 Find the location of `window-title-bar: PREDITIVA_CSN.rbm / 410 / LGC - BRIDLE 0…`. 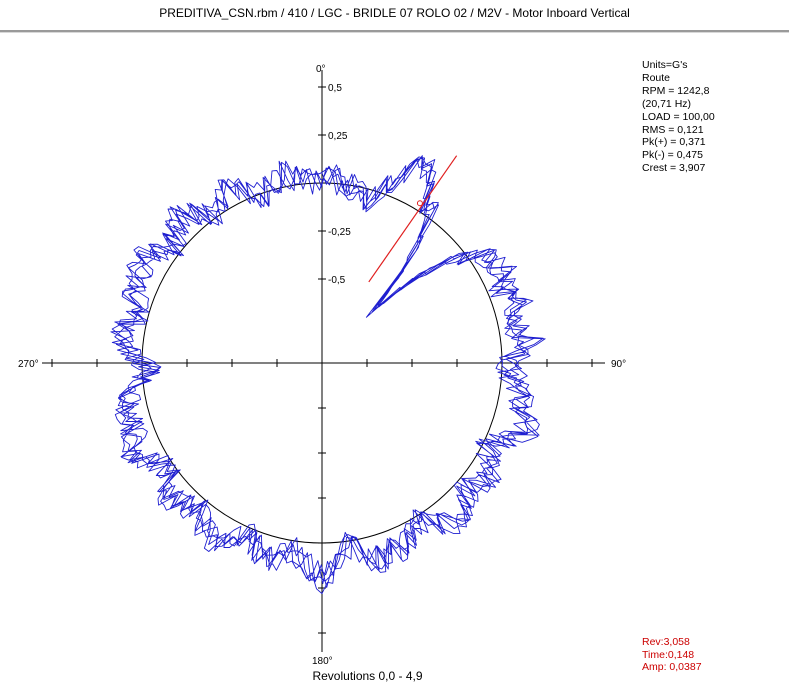

window-title-bar: PREDITIVA_CSN.rbm / 410 / LGC - BRIDLE 0… is located at coordinates (394, 16).